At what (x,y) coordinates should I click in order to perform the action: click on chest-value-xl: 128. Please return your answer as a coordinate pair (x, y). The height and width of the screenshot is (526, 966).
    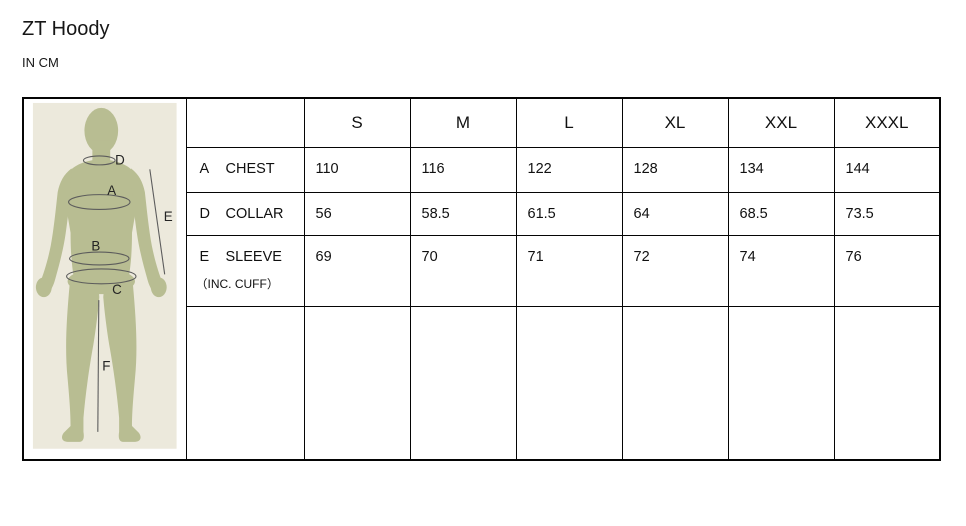
    Looking at the image, I should click on (675, 169).